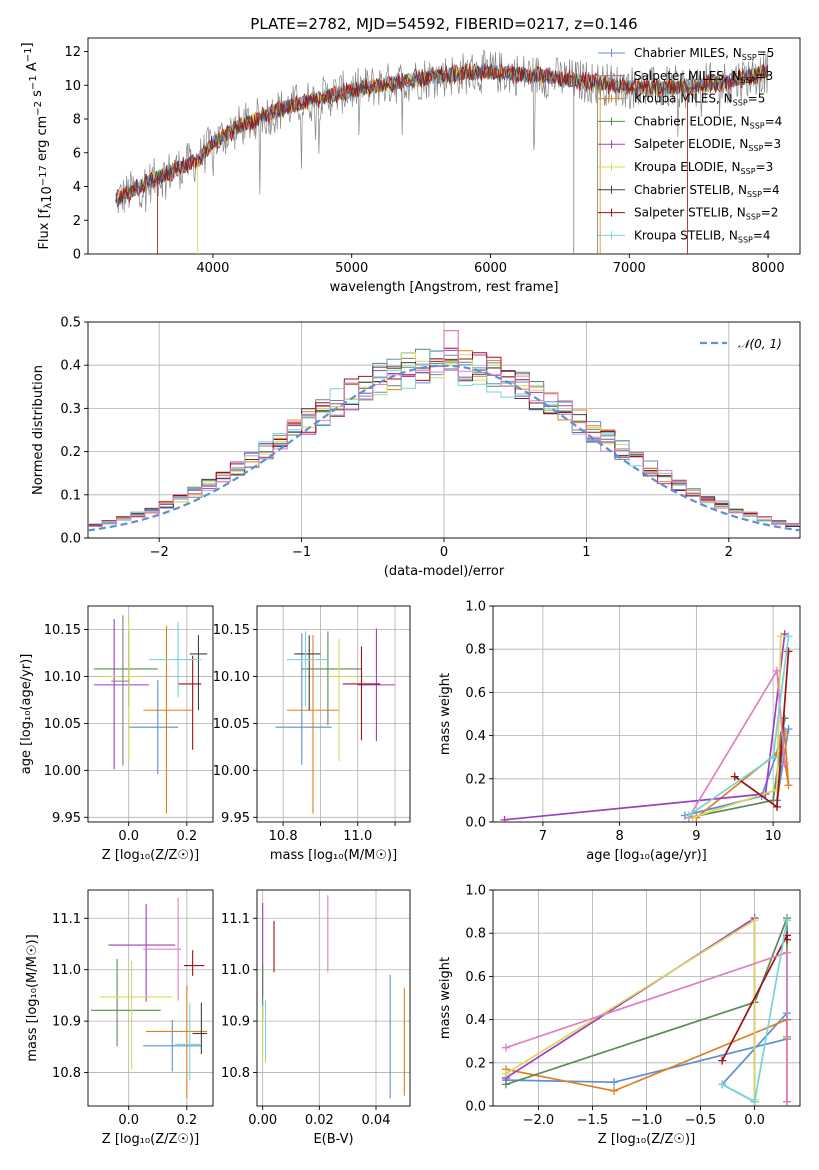  I want to click on histogram-spike, so click(451, 352).